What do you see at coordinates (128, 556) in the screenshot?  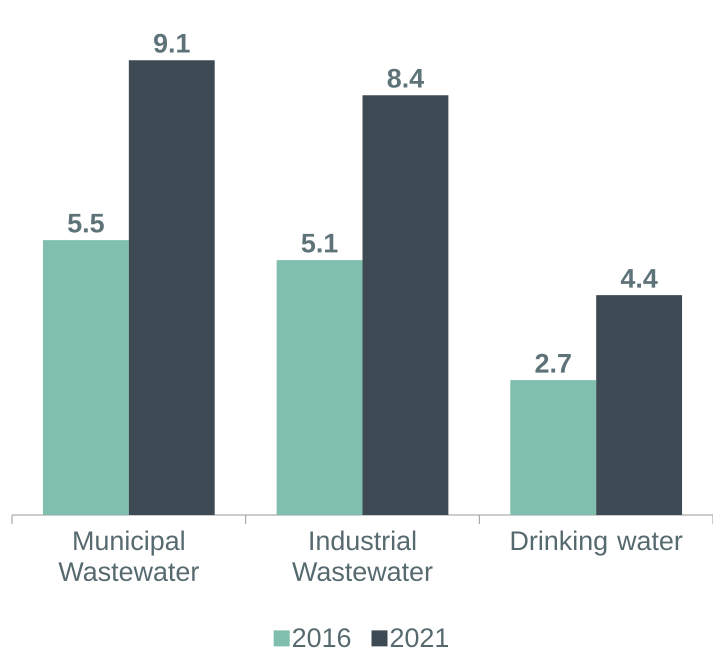 I see `x-tick-label: Municipal Wastewater` at bounding box center [128, 556].